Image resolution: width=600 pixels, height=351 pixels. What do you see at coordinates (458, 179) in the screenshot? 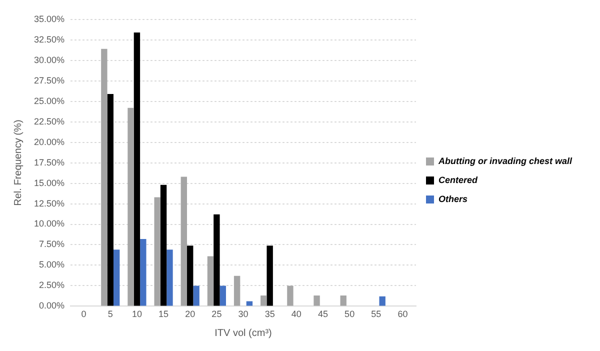
I see `legend-label: Centered` at bounding box center [458, 179].